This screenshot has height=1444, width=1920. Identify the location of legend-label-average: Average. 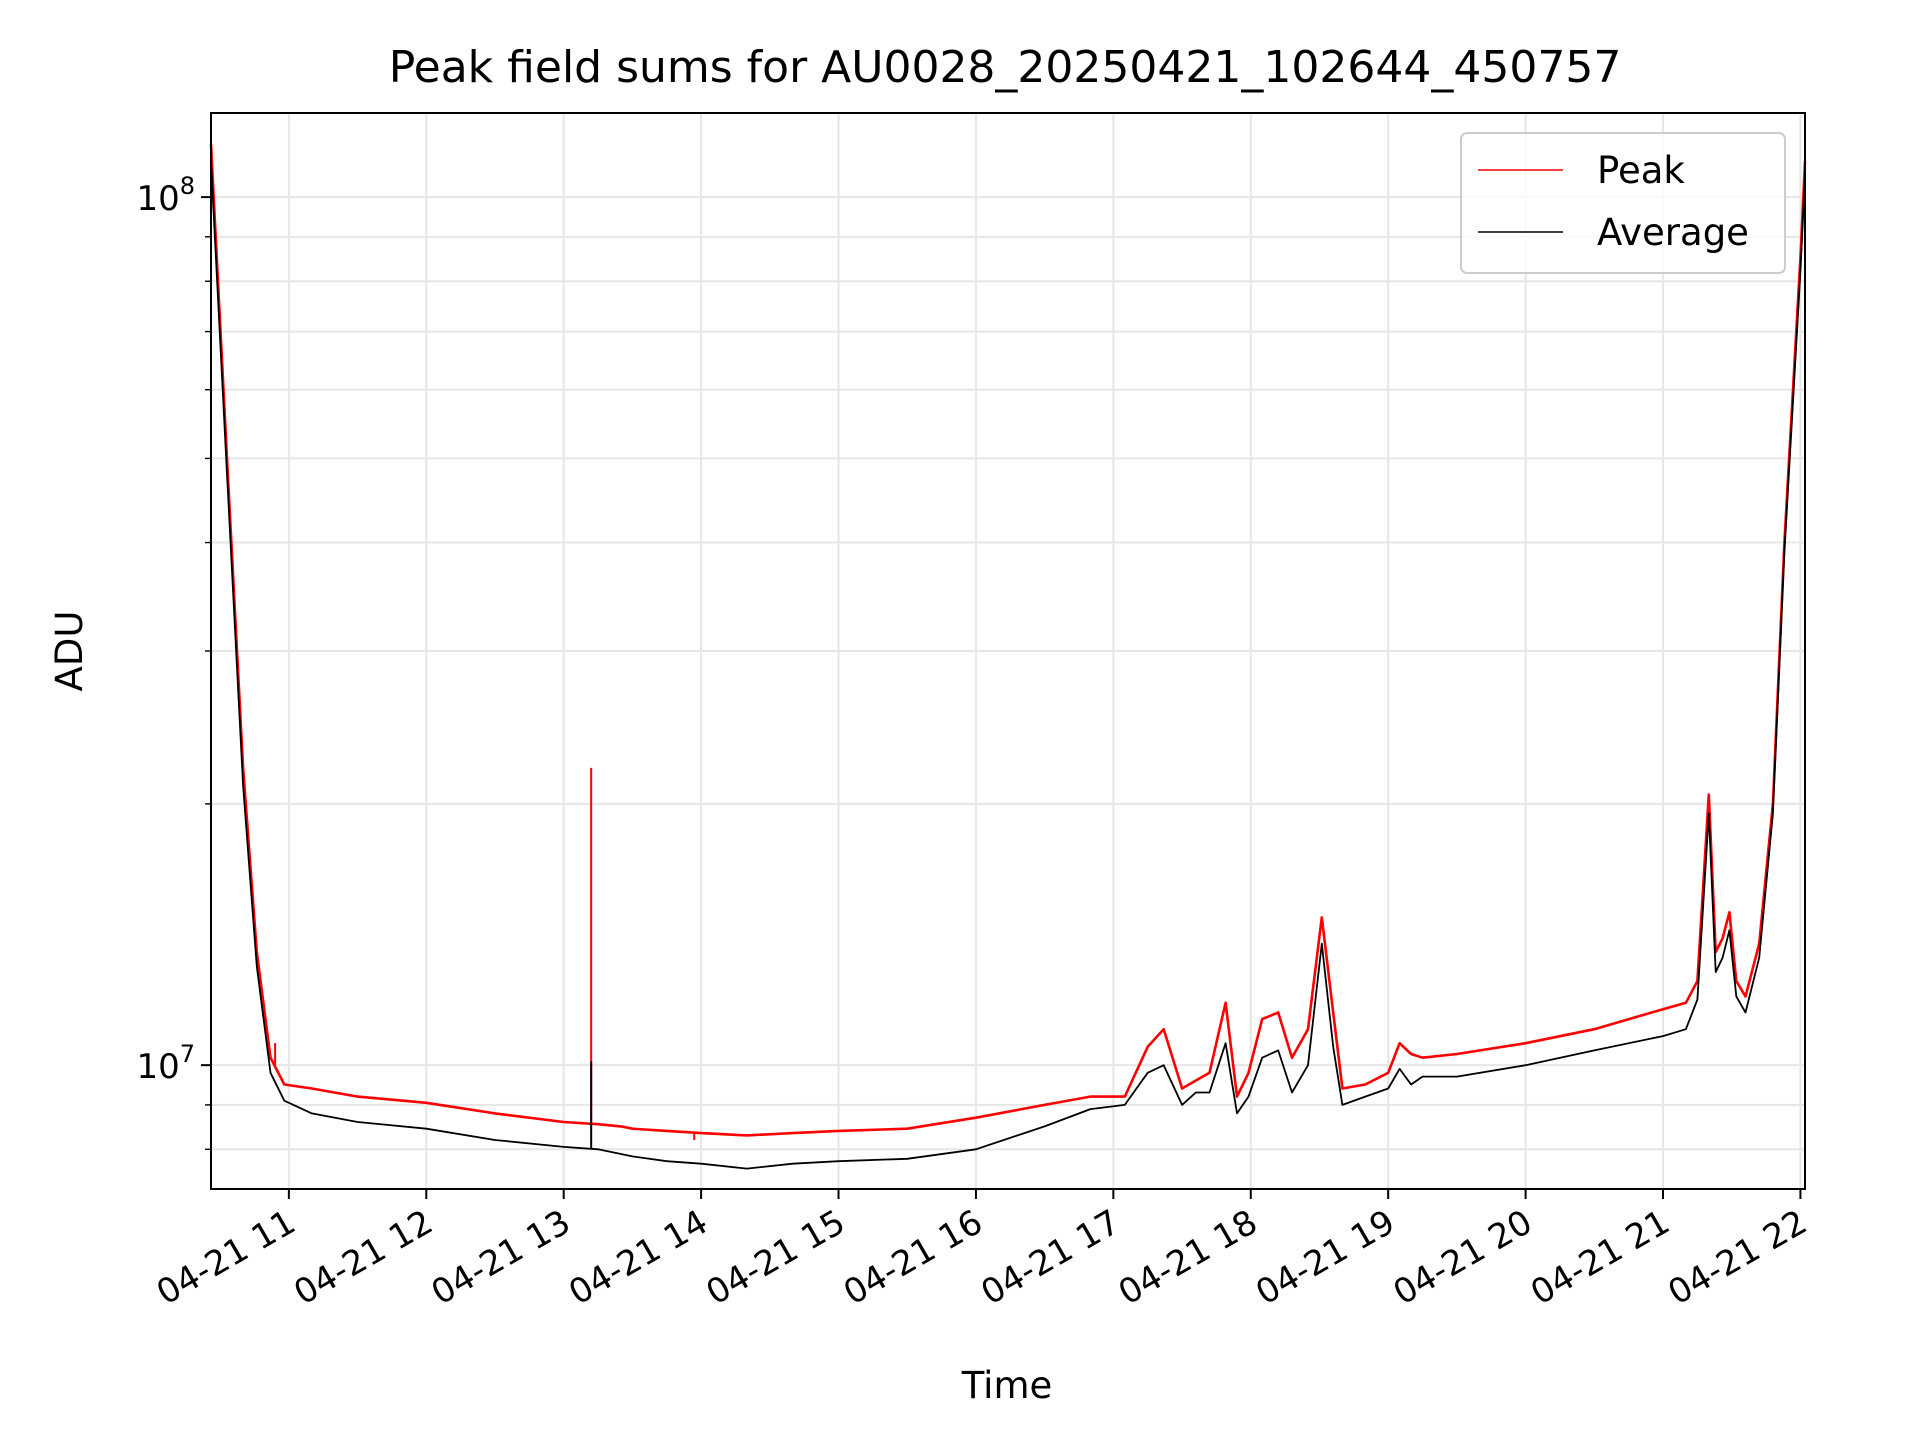
(1673, 232).